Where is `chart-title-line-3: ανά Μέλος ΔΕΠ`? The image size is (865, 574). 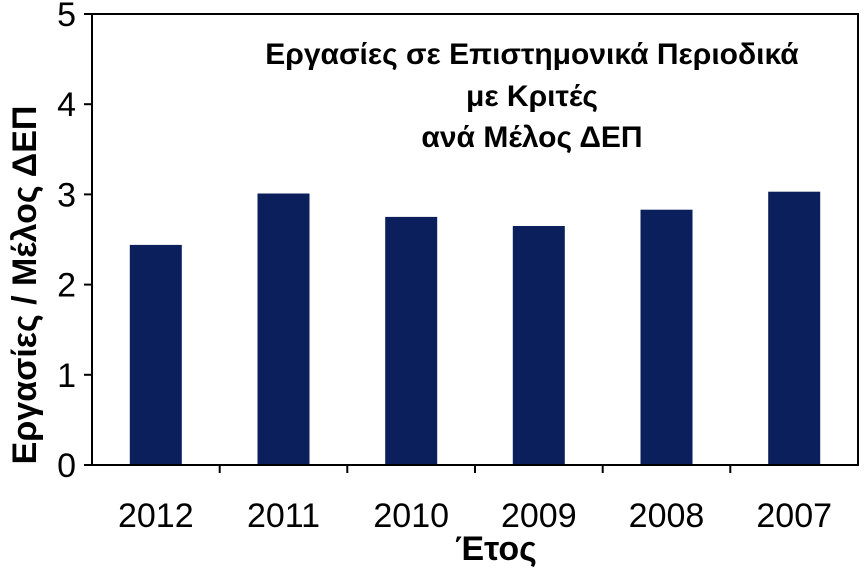 chart-title-line-3: ανά Μέλος ΔΕΠ is located at coordinates (531, 137).